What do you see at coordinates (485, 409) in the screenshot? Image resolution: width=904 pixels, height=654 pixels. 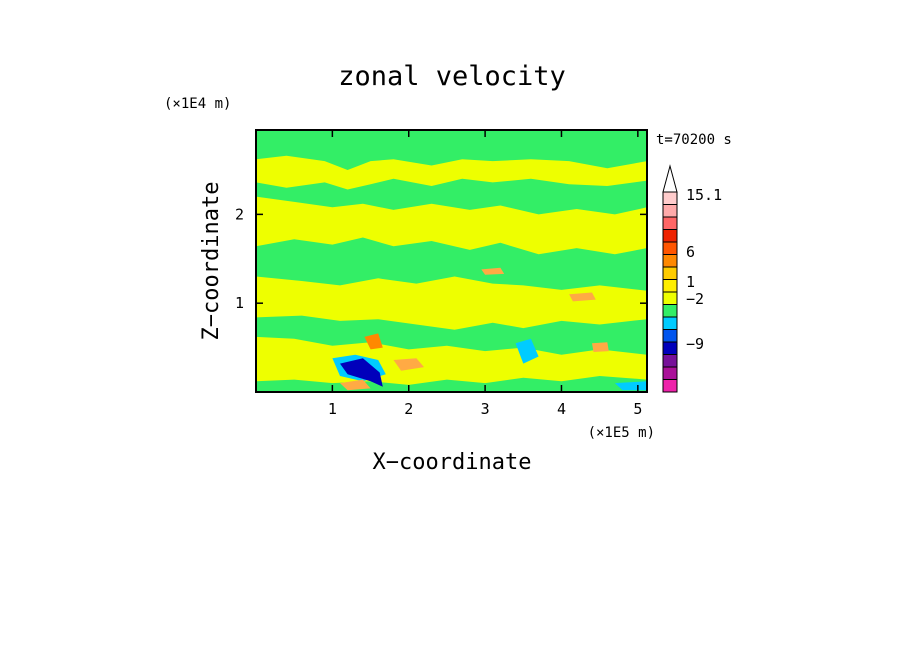 I see `x-tick-label: 3` at bounding box center [485, 409].